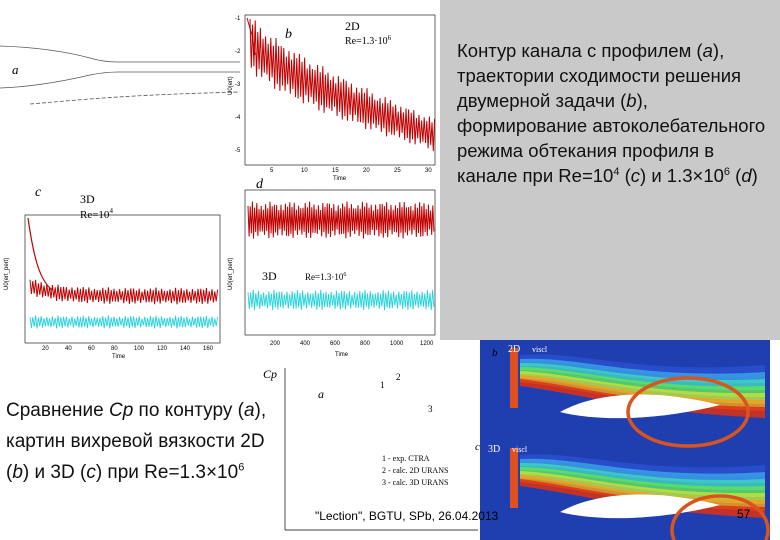 Image resolution: width=780 pixels, height=540 pixels. Describe the element at coordinates (238, 151) in the screenshot. I see `y-tick-label: -5` at that location.